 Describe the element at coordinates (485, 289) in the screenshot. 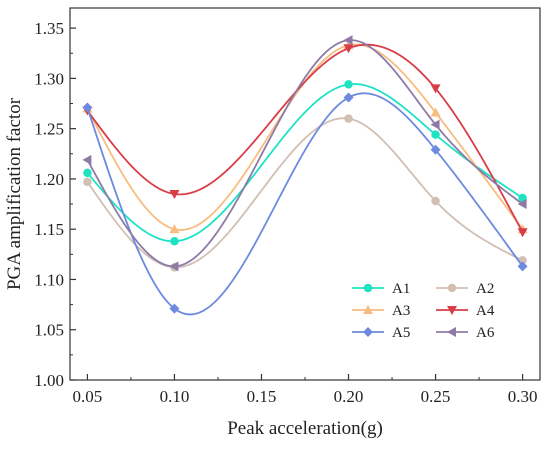

I see `legend-label: A2` at that location.